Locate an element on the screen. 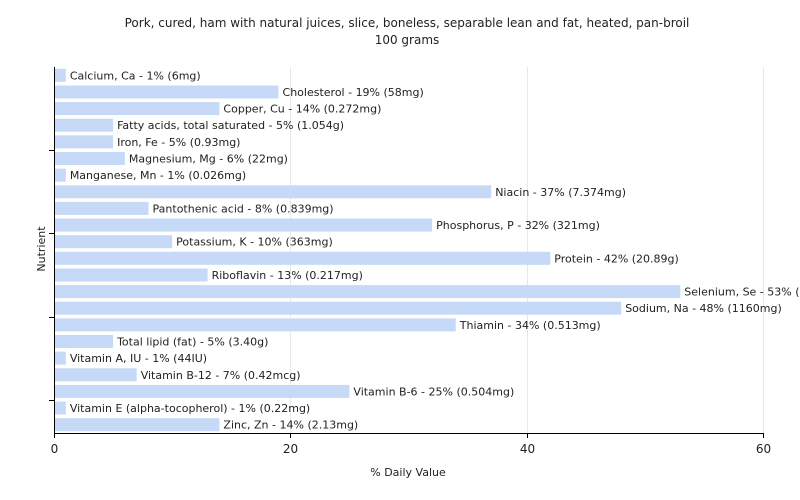 This screenshot has height=500, width=800. bar-label: Sodium, Na - 48% (1160mg) is located at coordinates (703, 308).